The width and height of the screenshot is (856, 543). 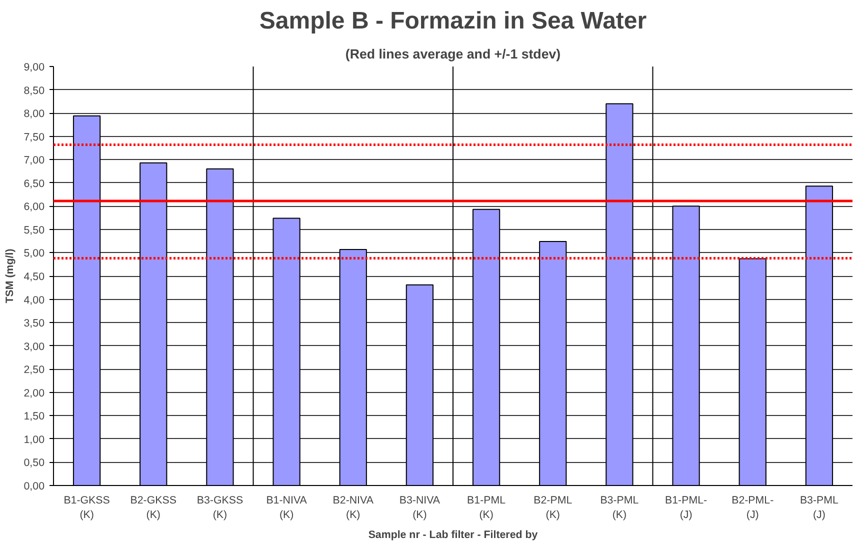 What do you see at coordinates (34, 370) in the screenshot?
I see `y-tick-label: 2,50` at bounding box center [34, 370].